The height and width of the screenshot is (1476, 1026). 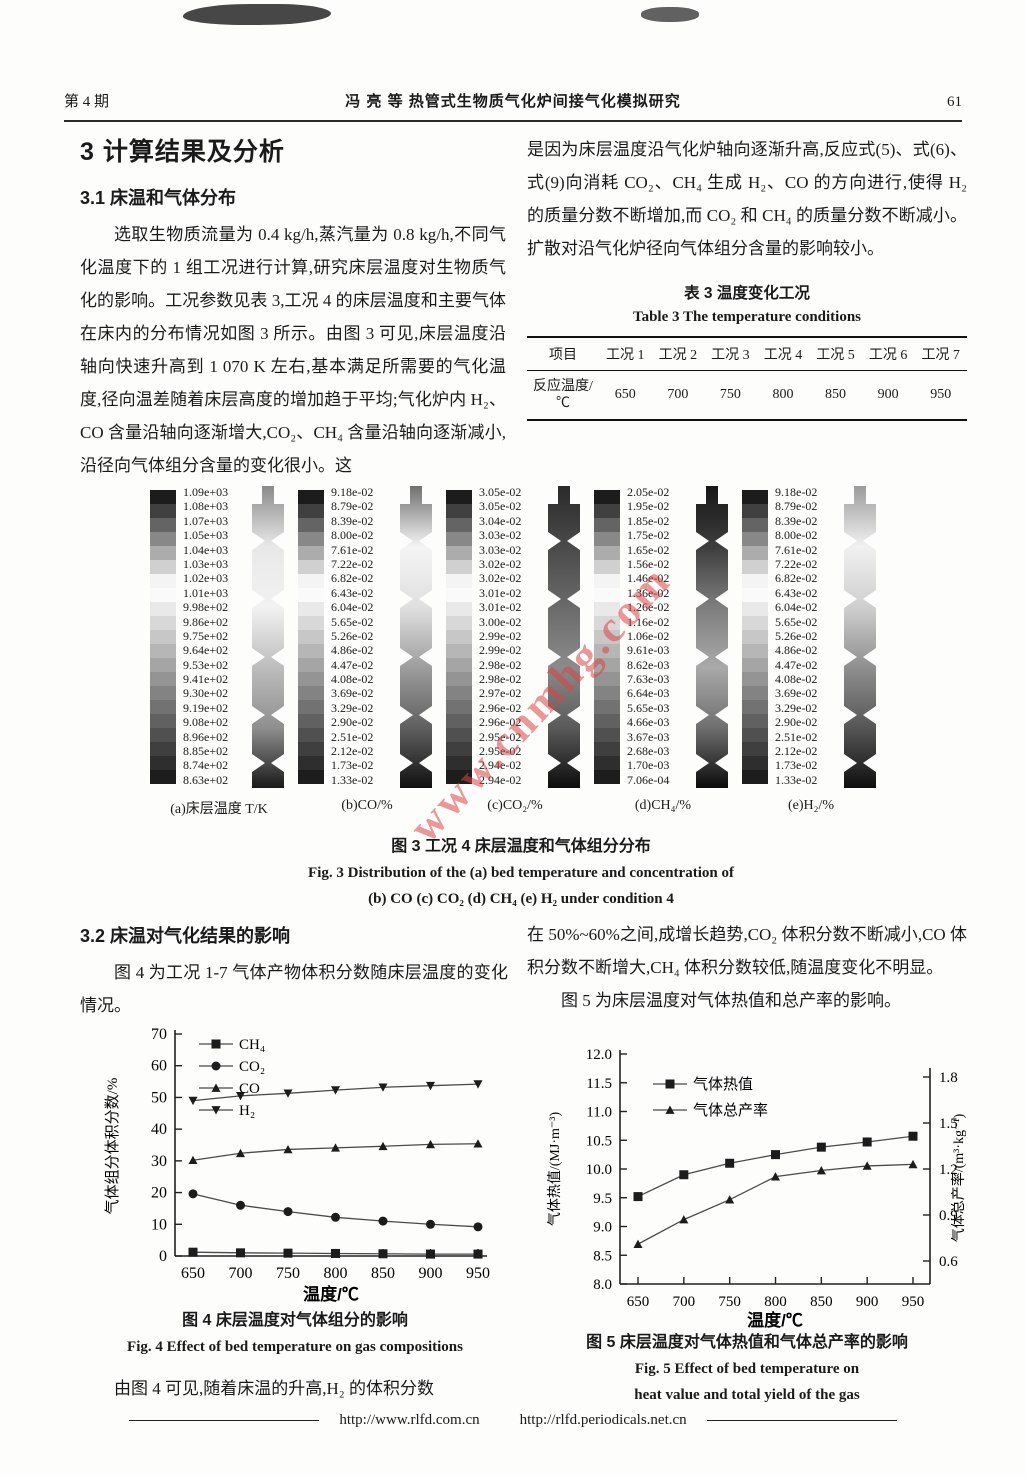 I want to click on colorbar-tick: 6.64e-03, so click(x=648, y=693).